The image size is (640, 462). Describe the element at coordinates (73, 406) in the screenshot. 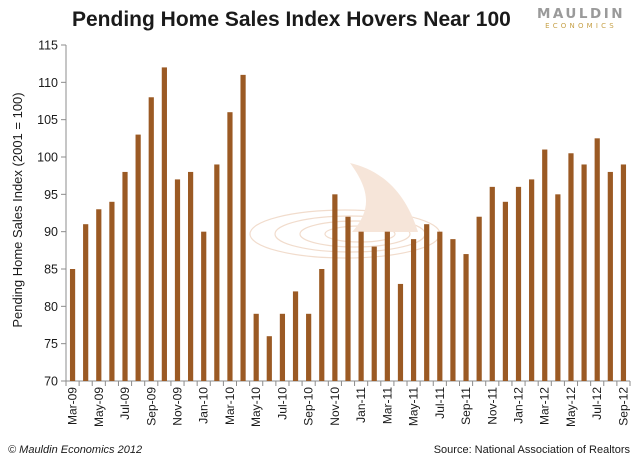

I see `x-tick-label: Mar-09` at that location.